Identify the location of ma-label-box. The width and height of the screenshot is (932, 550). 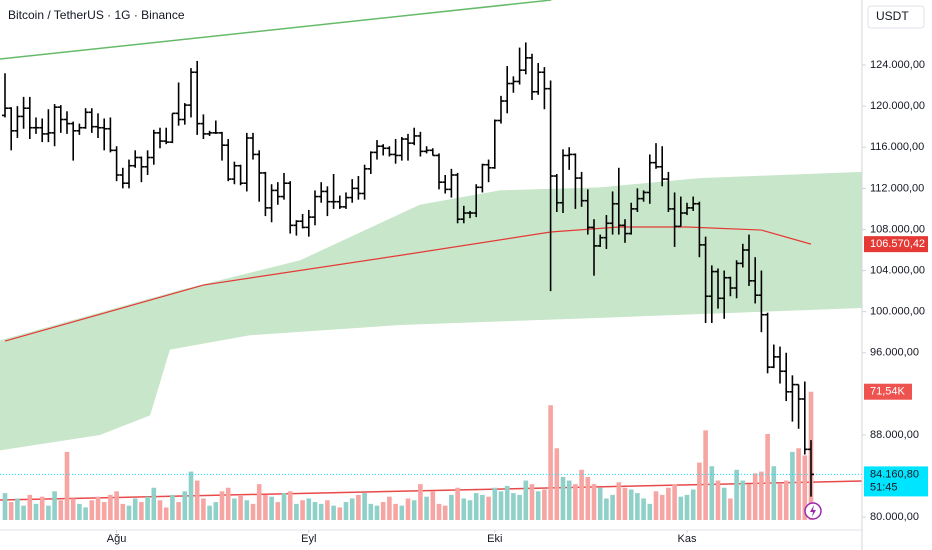
(896, 244).